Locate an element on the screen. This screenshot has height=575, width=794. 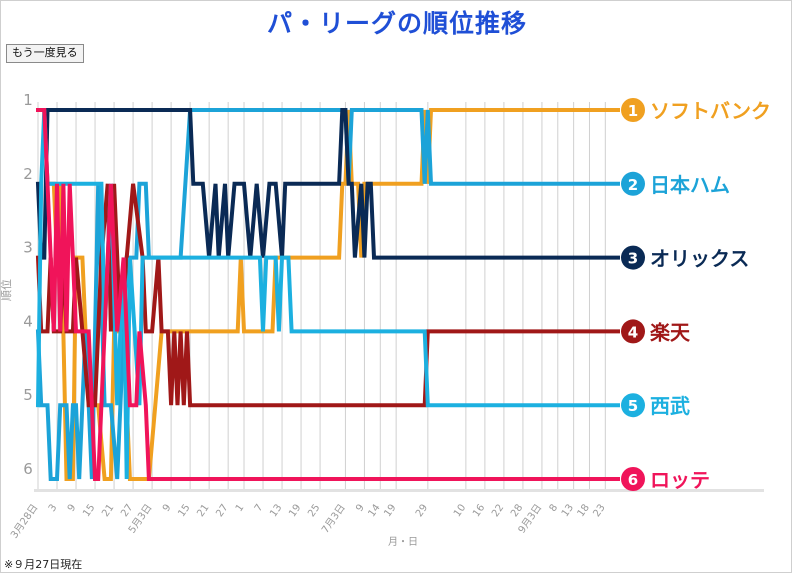
legend: 1 ソフトバンク 2 日本ハム 3 オリックス 4 楽天 5 西武 6 ロッテ is located at coordinates (696, 295).